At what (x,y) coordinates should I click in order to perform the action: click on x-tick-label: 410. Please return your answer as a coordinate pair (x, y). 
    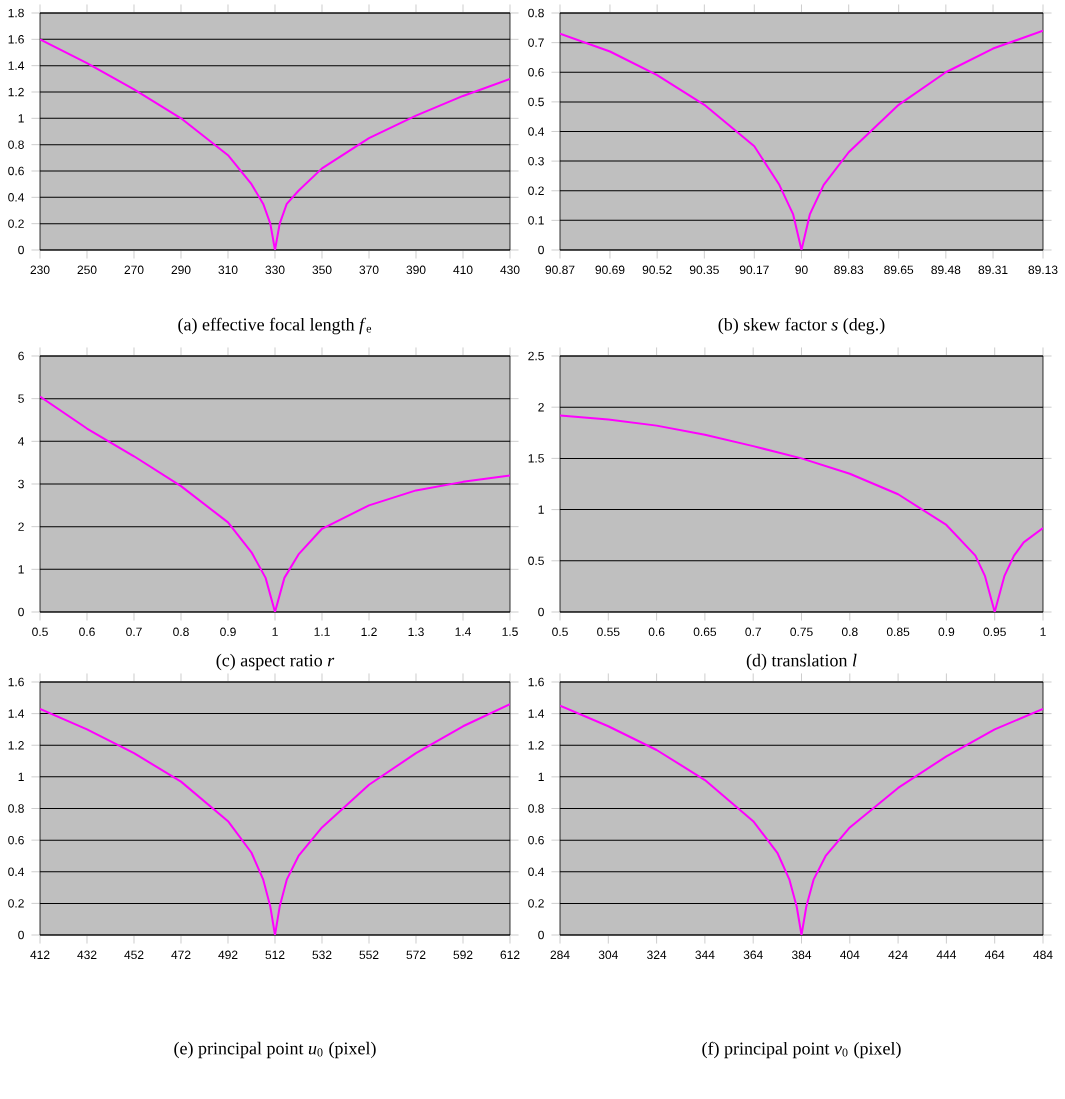
    Looking at the image, I should click on (463, 270).